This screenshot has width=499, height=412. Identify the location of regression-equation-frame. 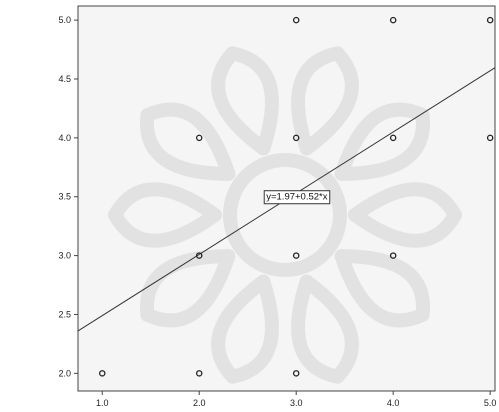
(297, 197).